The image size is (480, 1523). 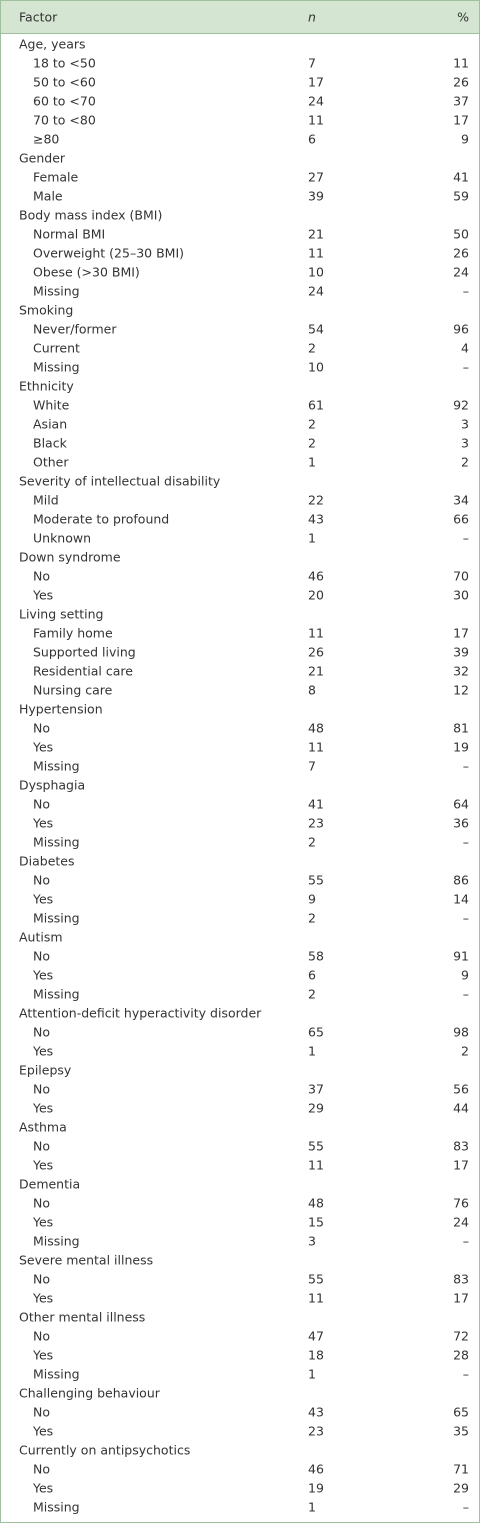 What do you see at coordinates (465, 461) in the screenshot?
I see `percent-cell: 2` at bounding box center [465, 461].